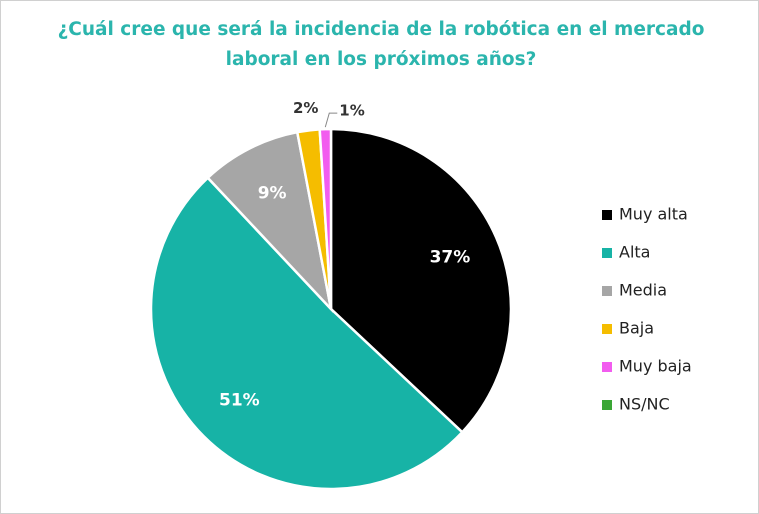  What do you see at coordinates (239, 401) in the screenshot?
I see `data-label: 51%` at bounding box center [239, 401].